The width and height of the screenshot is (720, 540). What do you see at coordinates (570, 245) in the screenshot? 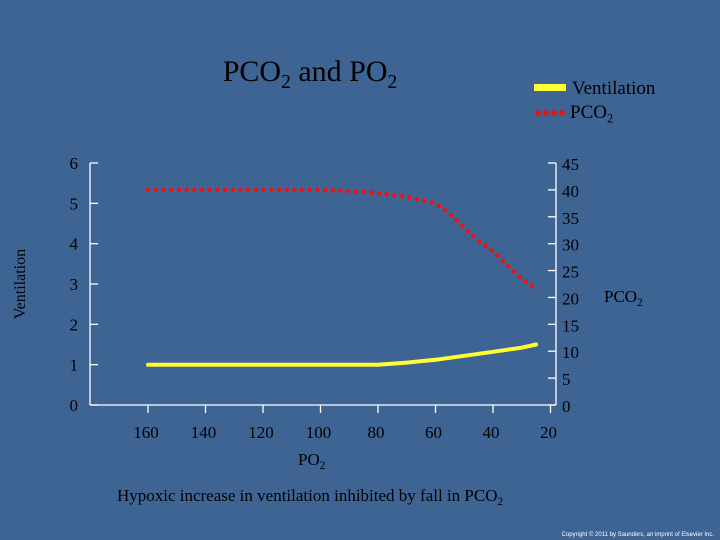
I see `y2-tick-label: 30` at bounding box center [570, 245].